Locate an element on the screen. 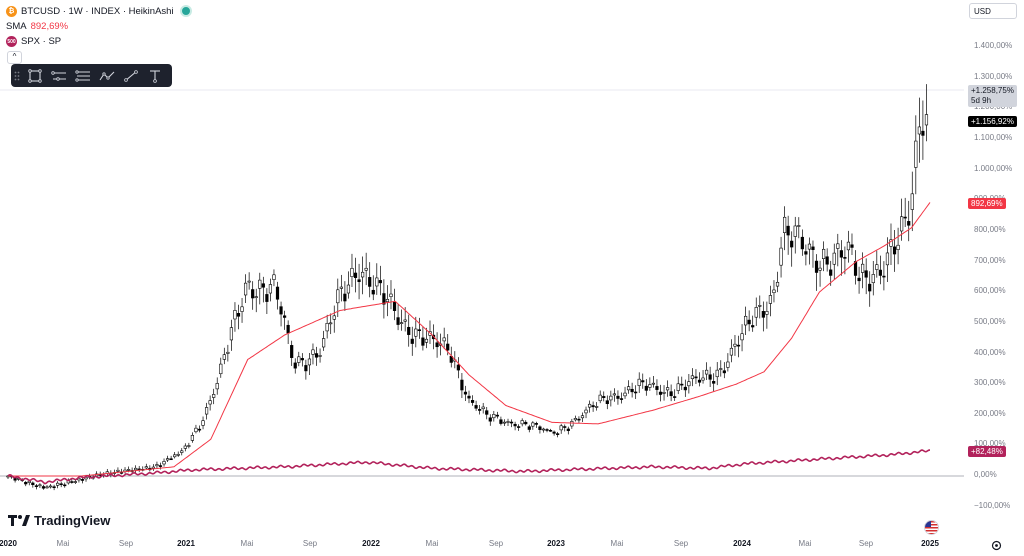 The width and height of the screenshot is (1024, 556). price-axis-label: 0,00% is located at coordinates (985, 475).